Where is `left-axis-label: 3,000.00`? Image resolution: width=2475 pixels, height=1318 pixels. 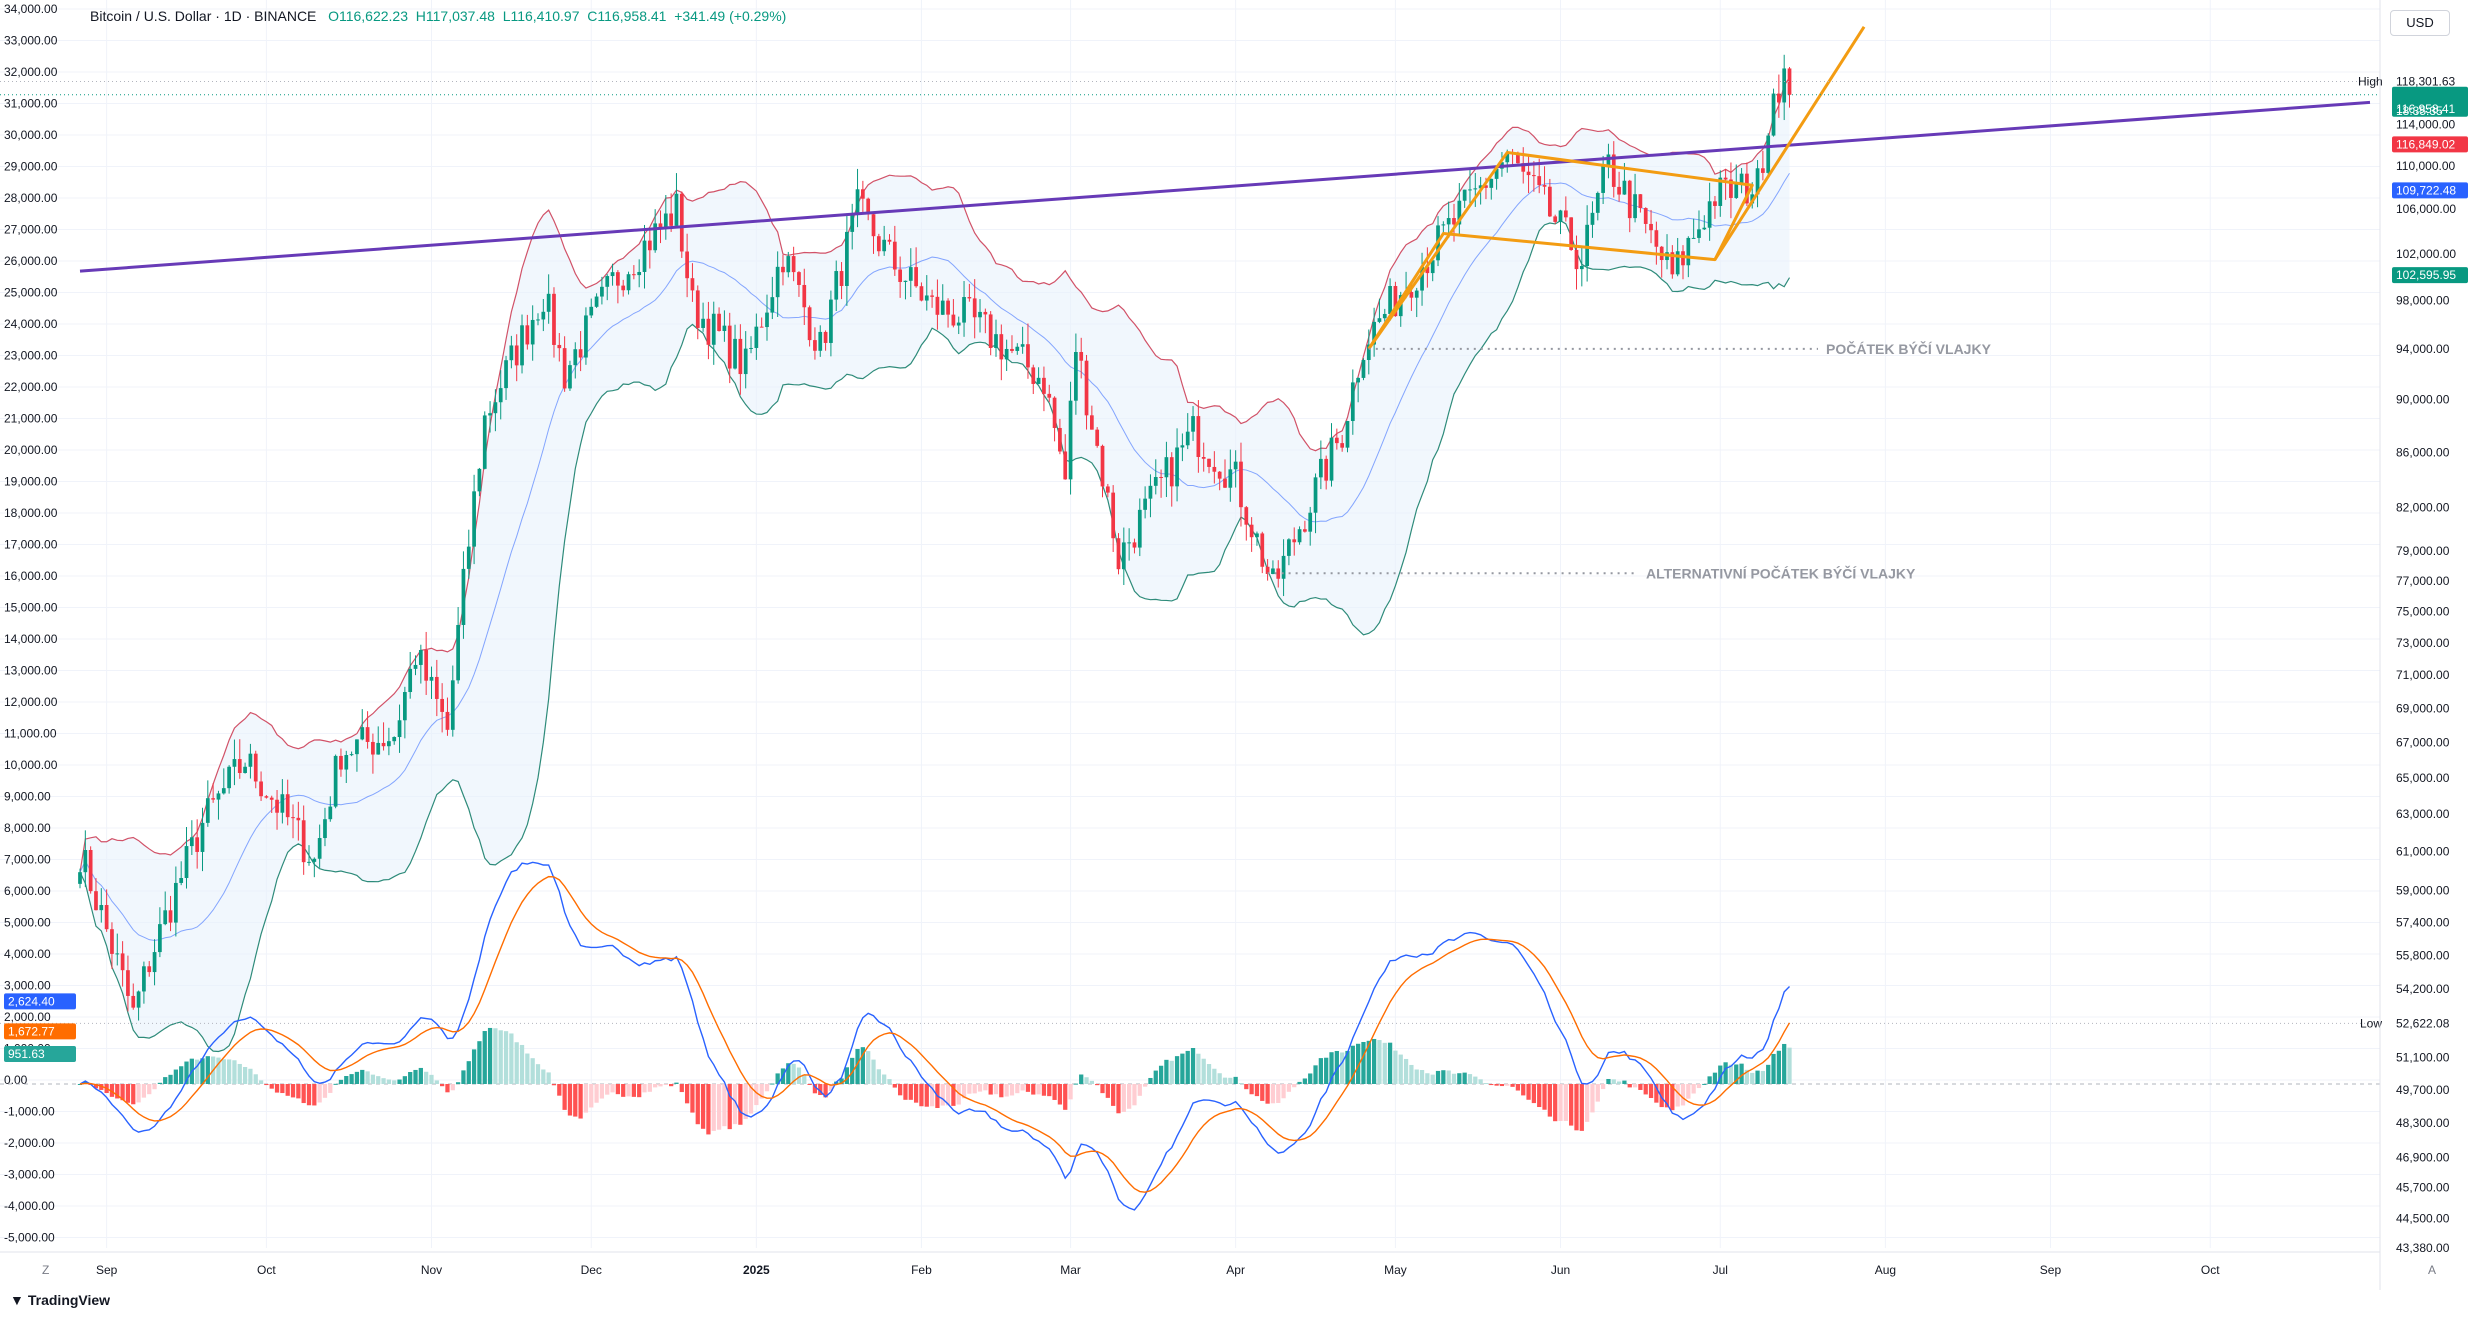 left-axis-label: 3,000.00 is located at coordinates (27, 986).